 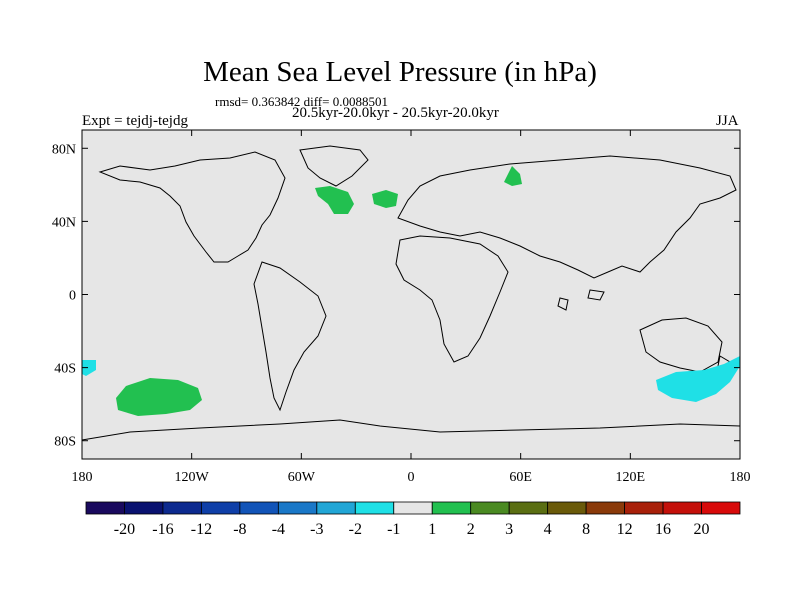 What do you see at coordinates (355, 529) in the screenshot?
I see `colorbar-label: -2` at bounding box center [355, 529].